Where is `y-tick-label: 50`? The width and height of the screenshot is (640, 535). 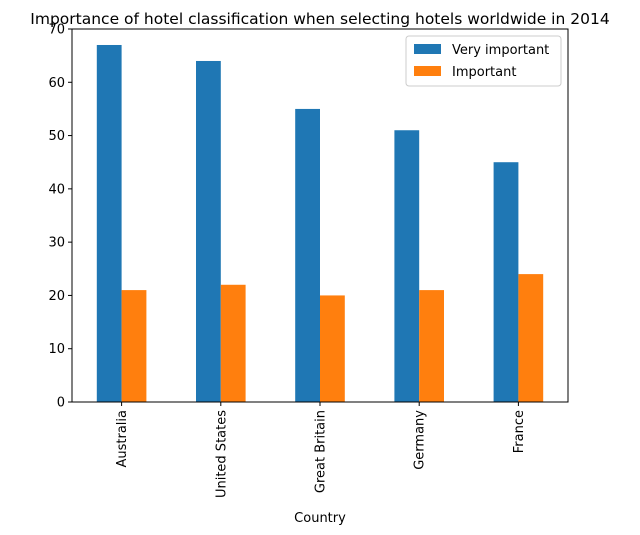 y-tick-label: 50 is located at coordinates (56, 136).